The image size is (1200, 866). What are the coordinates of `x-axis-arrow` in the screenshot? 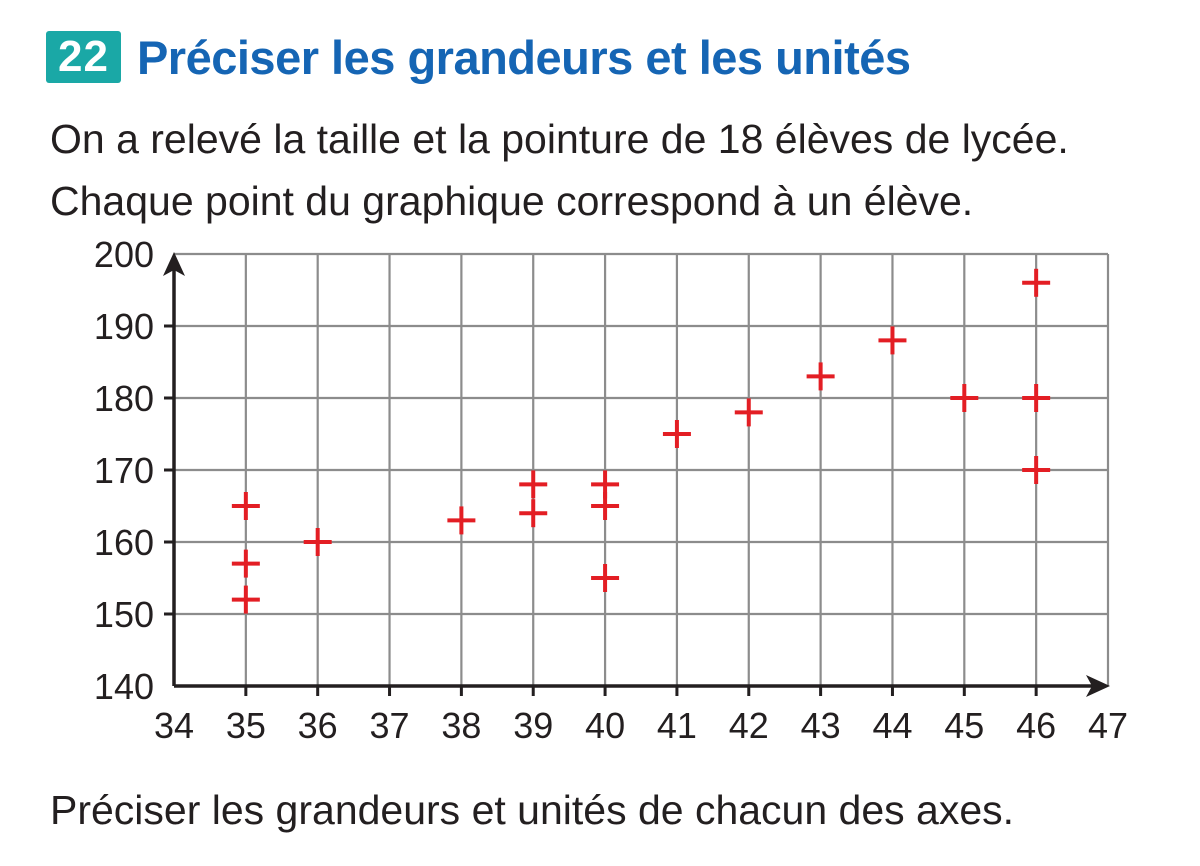 It's located at (1098, 686).